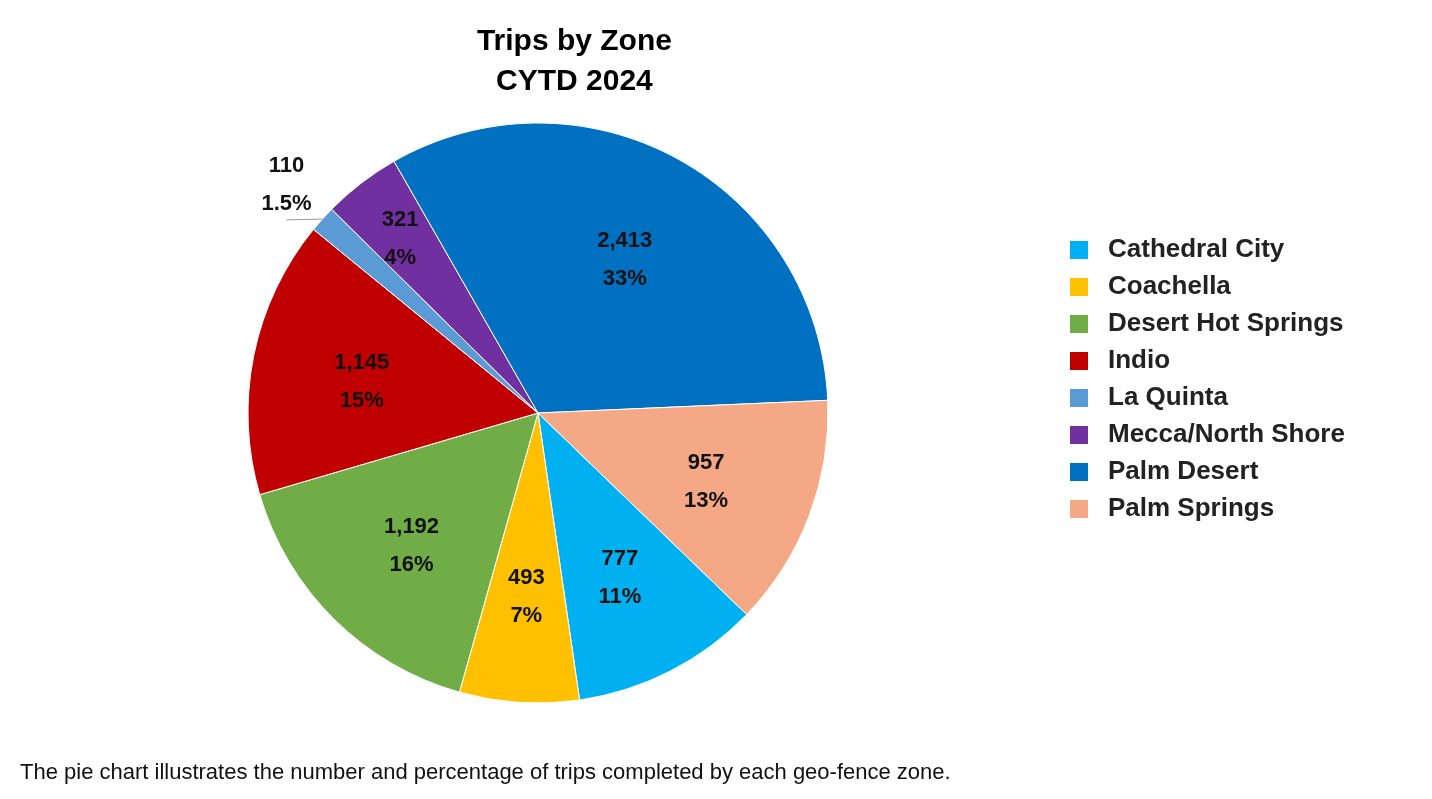  What do you see at coordinates (1191, 506) in the screenshot?
I see `legend-label: Palm Springs` at bounding box center [1191, 506].